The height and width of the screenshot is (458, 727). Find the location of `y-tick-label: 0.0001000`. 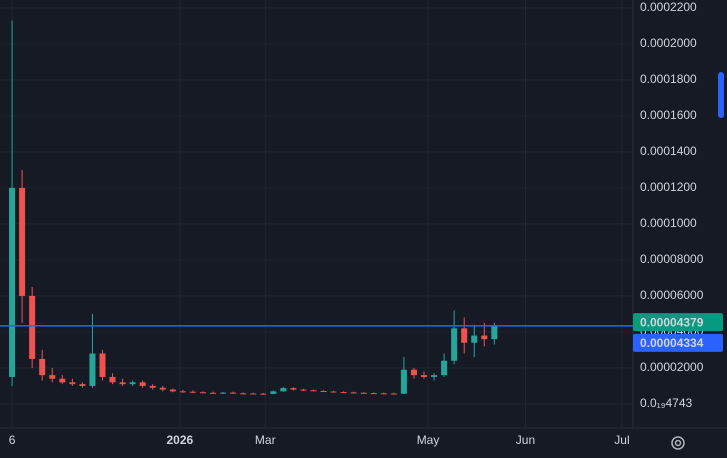

y-tick-label: 0.0001000 is located at coordinates (668, 223).